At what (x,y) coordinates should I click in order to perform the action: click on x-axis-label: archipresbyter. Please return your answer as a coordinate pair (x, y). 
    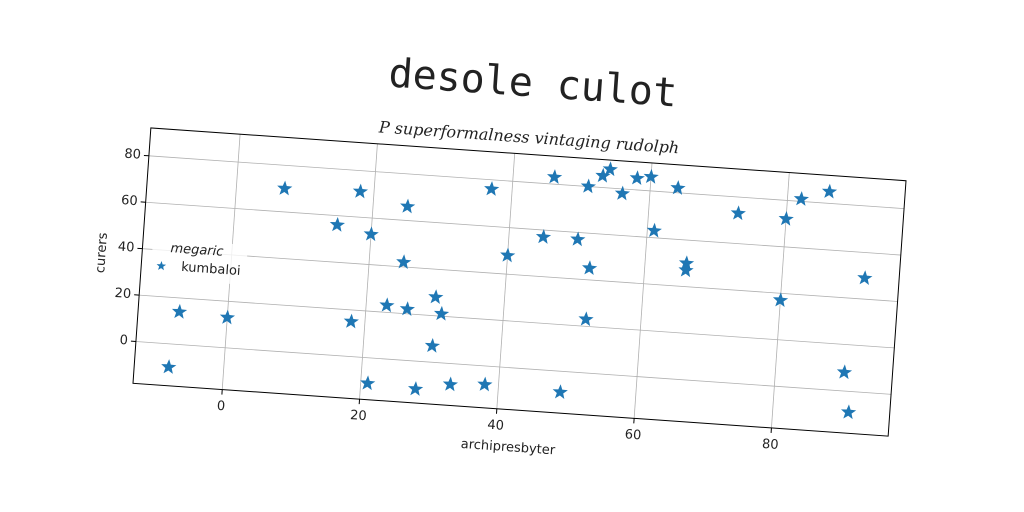
    Looking at the image, I should click on (508, 448).